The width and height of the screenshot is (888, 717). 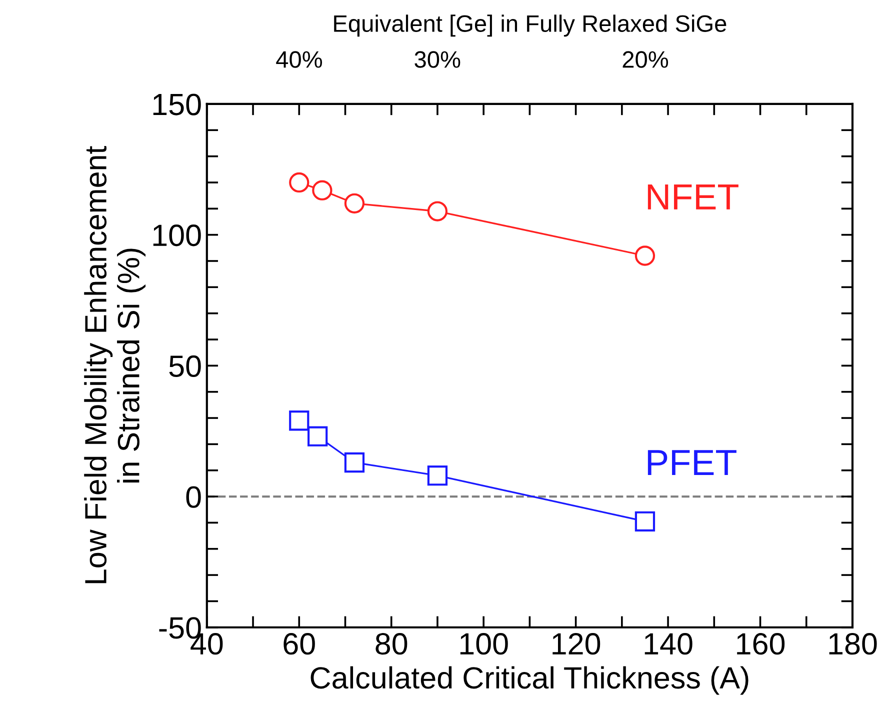 What do you see at coordinates (177, 105) in the screenshot?
I see `y-tick-label: 150` at bounding box center [177, 105].